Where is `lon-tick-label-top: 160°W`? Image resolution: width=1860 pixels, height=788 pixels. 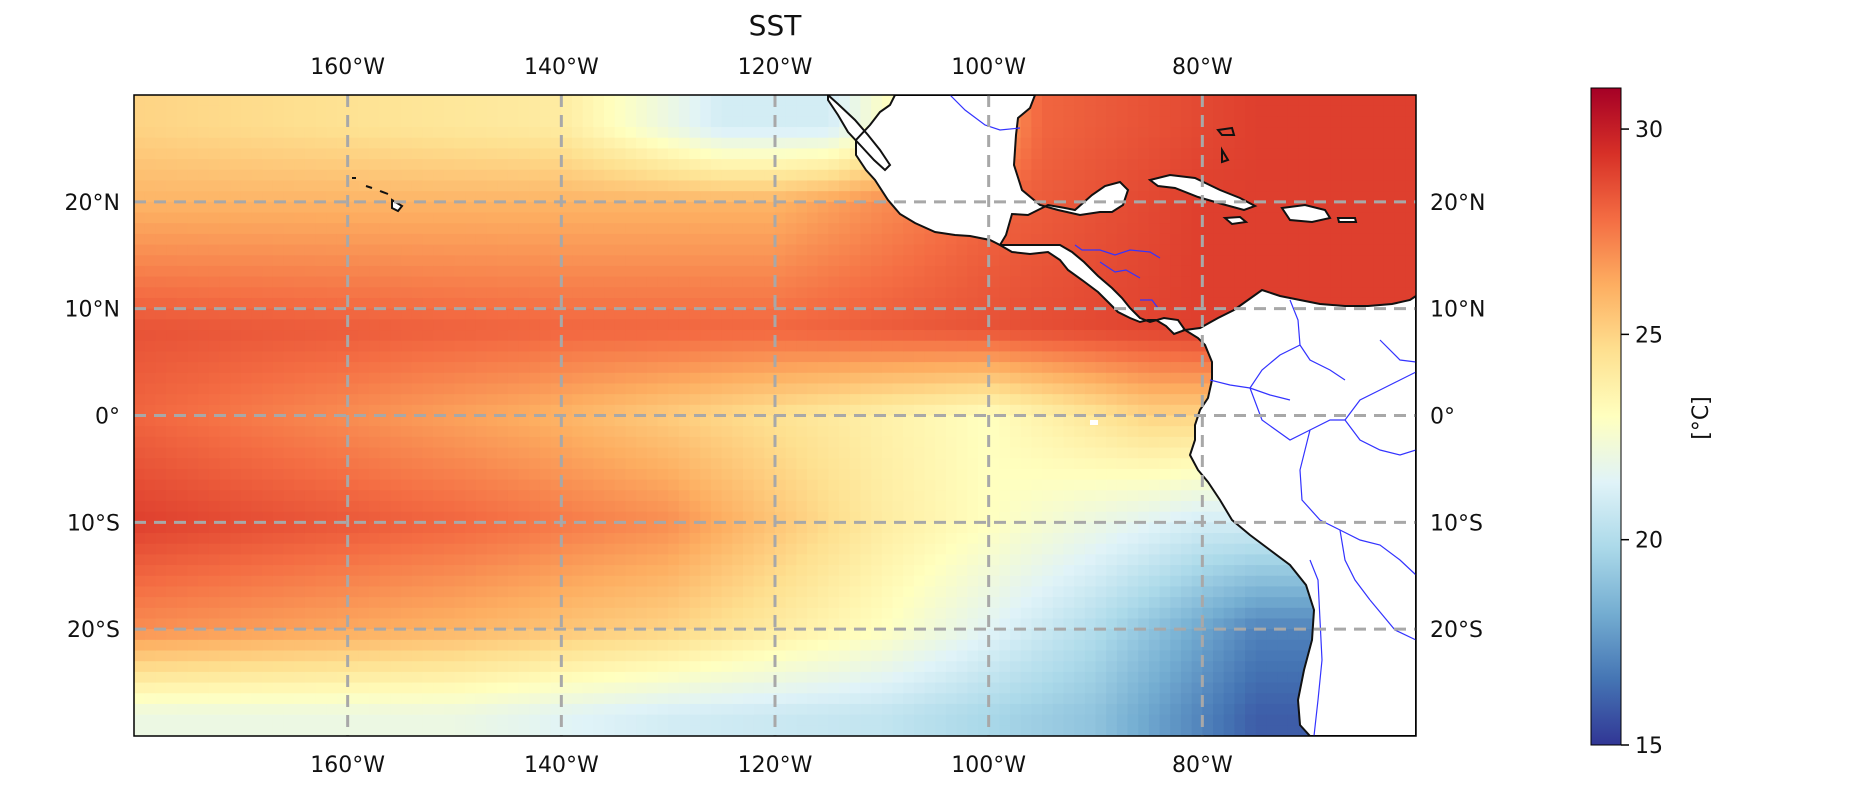 lon-tick-label-top: 160°W is located at coordinates (347, 67).